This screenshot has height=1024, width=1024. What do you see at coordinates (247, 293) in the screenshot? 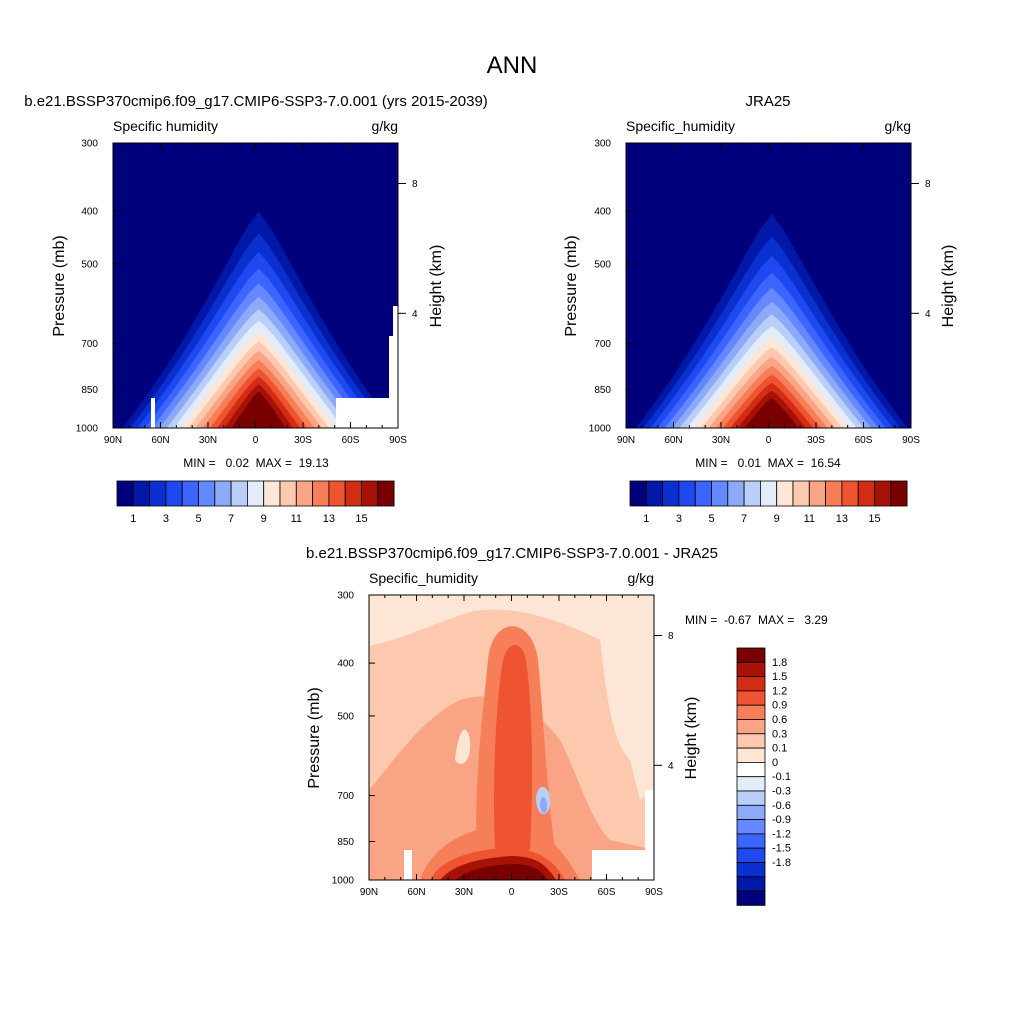
I see `panel-model-axes: 90N 60N 30N 0 30S 60S 90S 300 400 500 700 850 1000 8 4` at bounding box center [247, 293].